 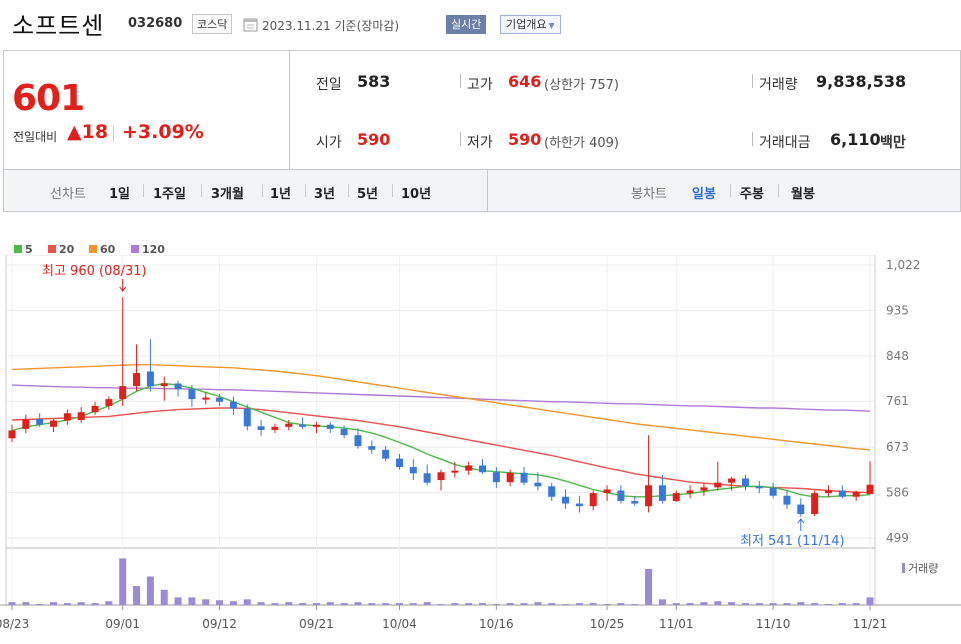 What do you see at coordinates (649, 194) in the screenshot?
I see `candle-chart-label: 봉차트` at bounding box center [649, 194].